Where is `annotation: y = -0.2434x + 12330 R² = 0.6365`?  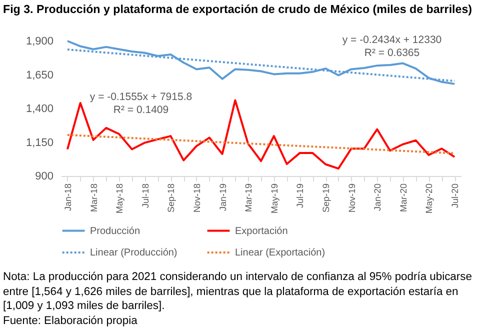
annotation: y = -0.2434x + 12330 R² = 0.6365 is located at coordinates (392, 46).